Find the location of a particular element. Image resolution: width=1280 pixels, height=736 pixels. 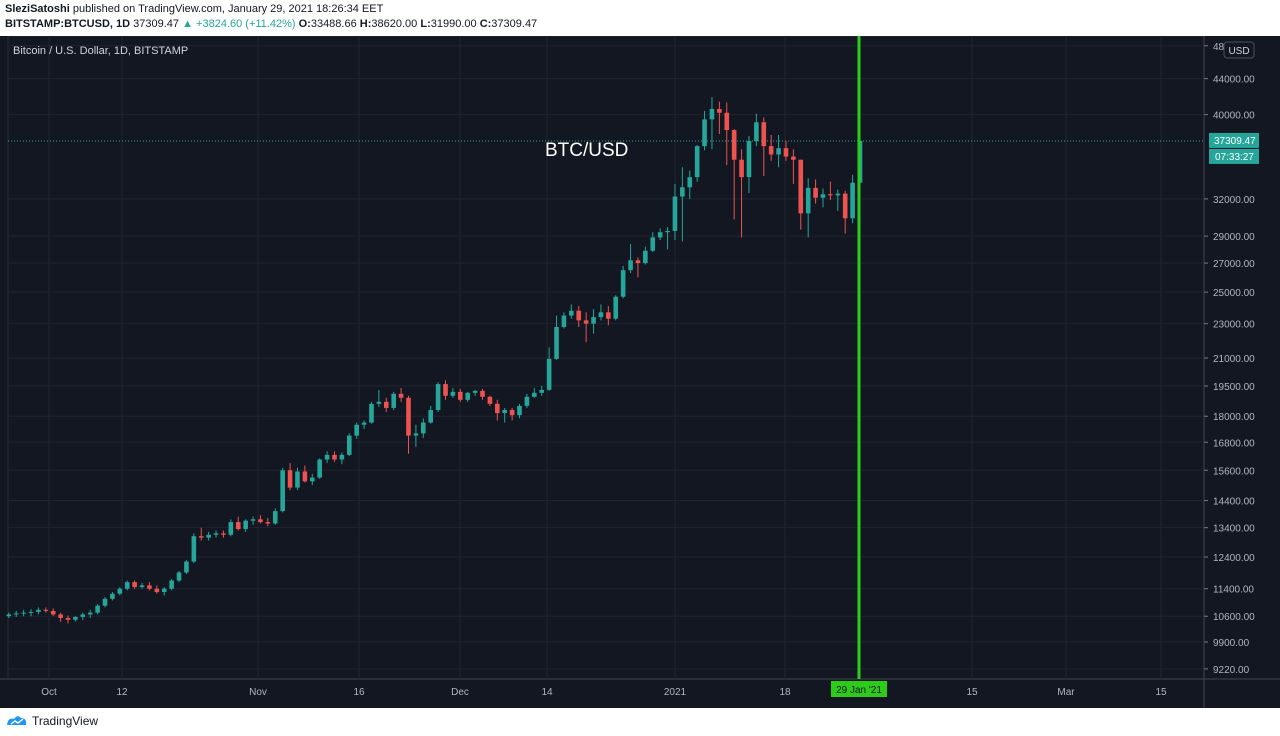

date-marker-label: 29 Jan '21 is located at coordinates (859, 690).